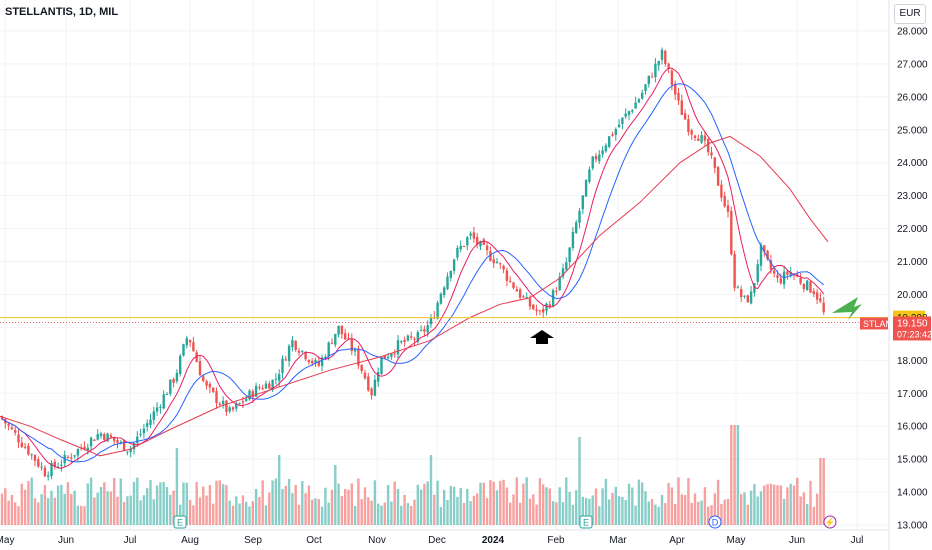  What do you see at coordinates (715, 522) in the screenshot?
I see `dividend-marker-icon` at bounding box center [715, 522].